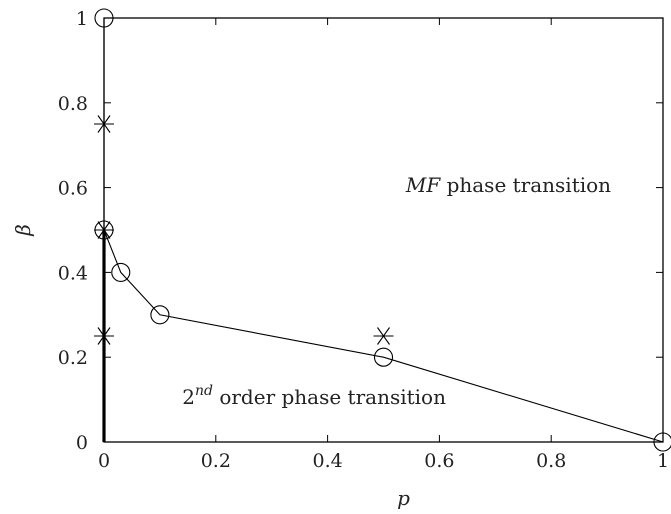 This screenshot has width=671, height=514. Describe the element at coordinates (403, 498) in the screenshot. I see `x-axis-label: p` at that location.